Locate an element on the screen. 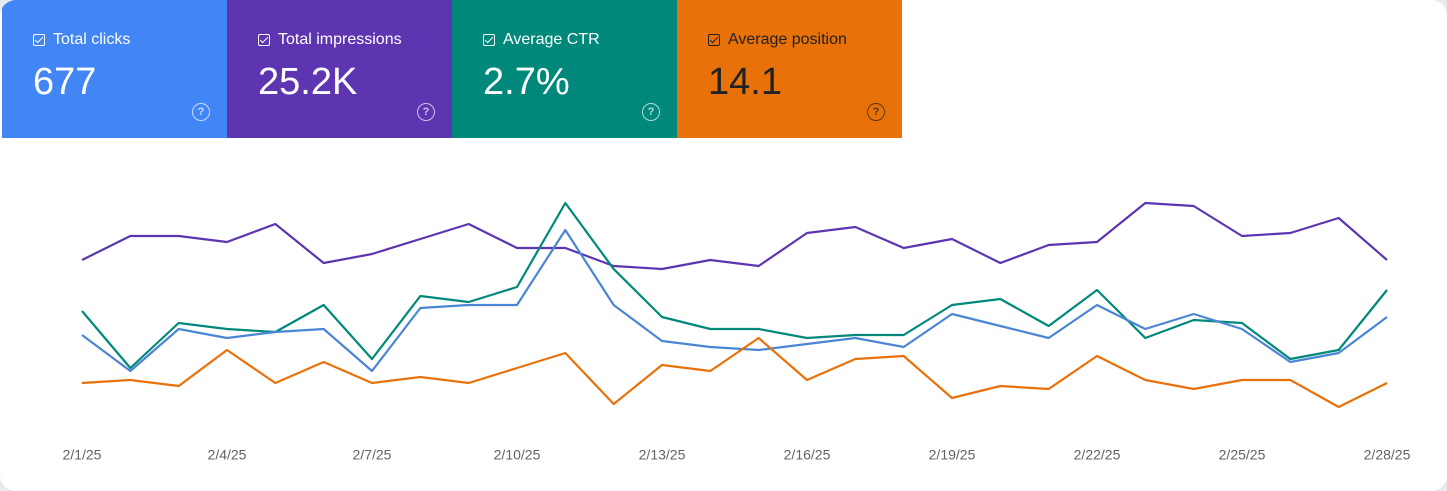 The height and width of the screenshot is (491, 1447). card-value: 677 is located at coordinates (65, 82).